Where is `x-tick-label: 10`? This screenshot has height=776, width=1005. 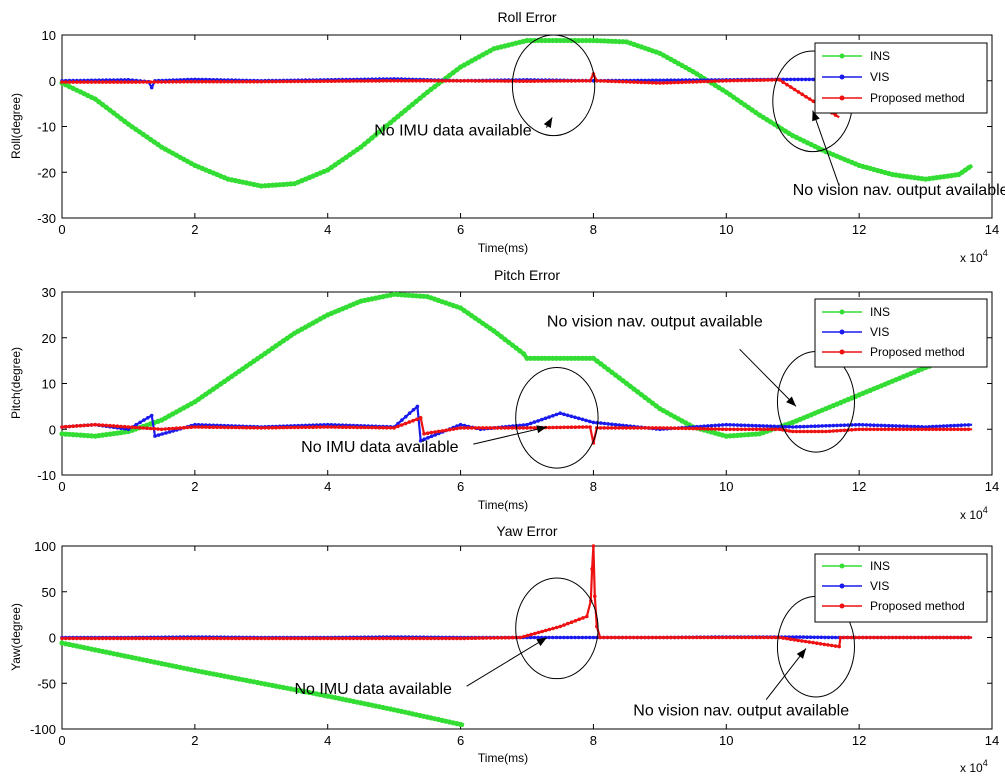 x-tick-label: 10 is located at coordinates (726, 740).